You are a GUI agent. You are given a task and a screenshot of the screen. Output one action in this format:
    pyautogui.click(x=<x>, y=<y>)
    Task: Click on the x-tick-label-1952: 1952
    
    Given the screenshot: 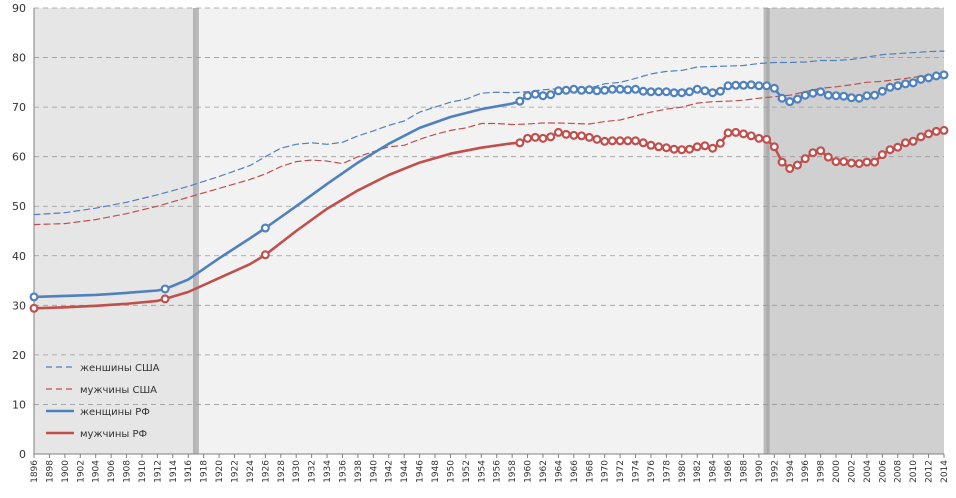 What is the action you would take?
    pyautogui.click(x=467, y=471)
    